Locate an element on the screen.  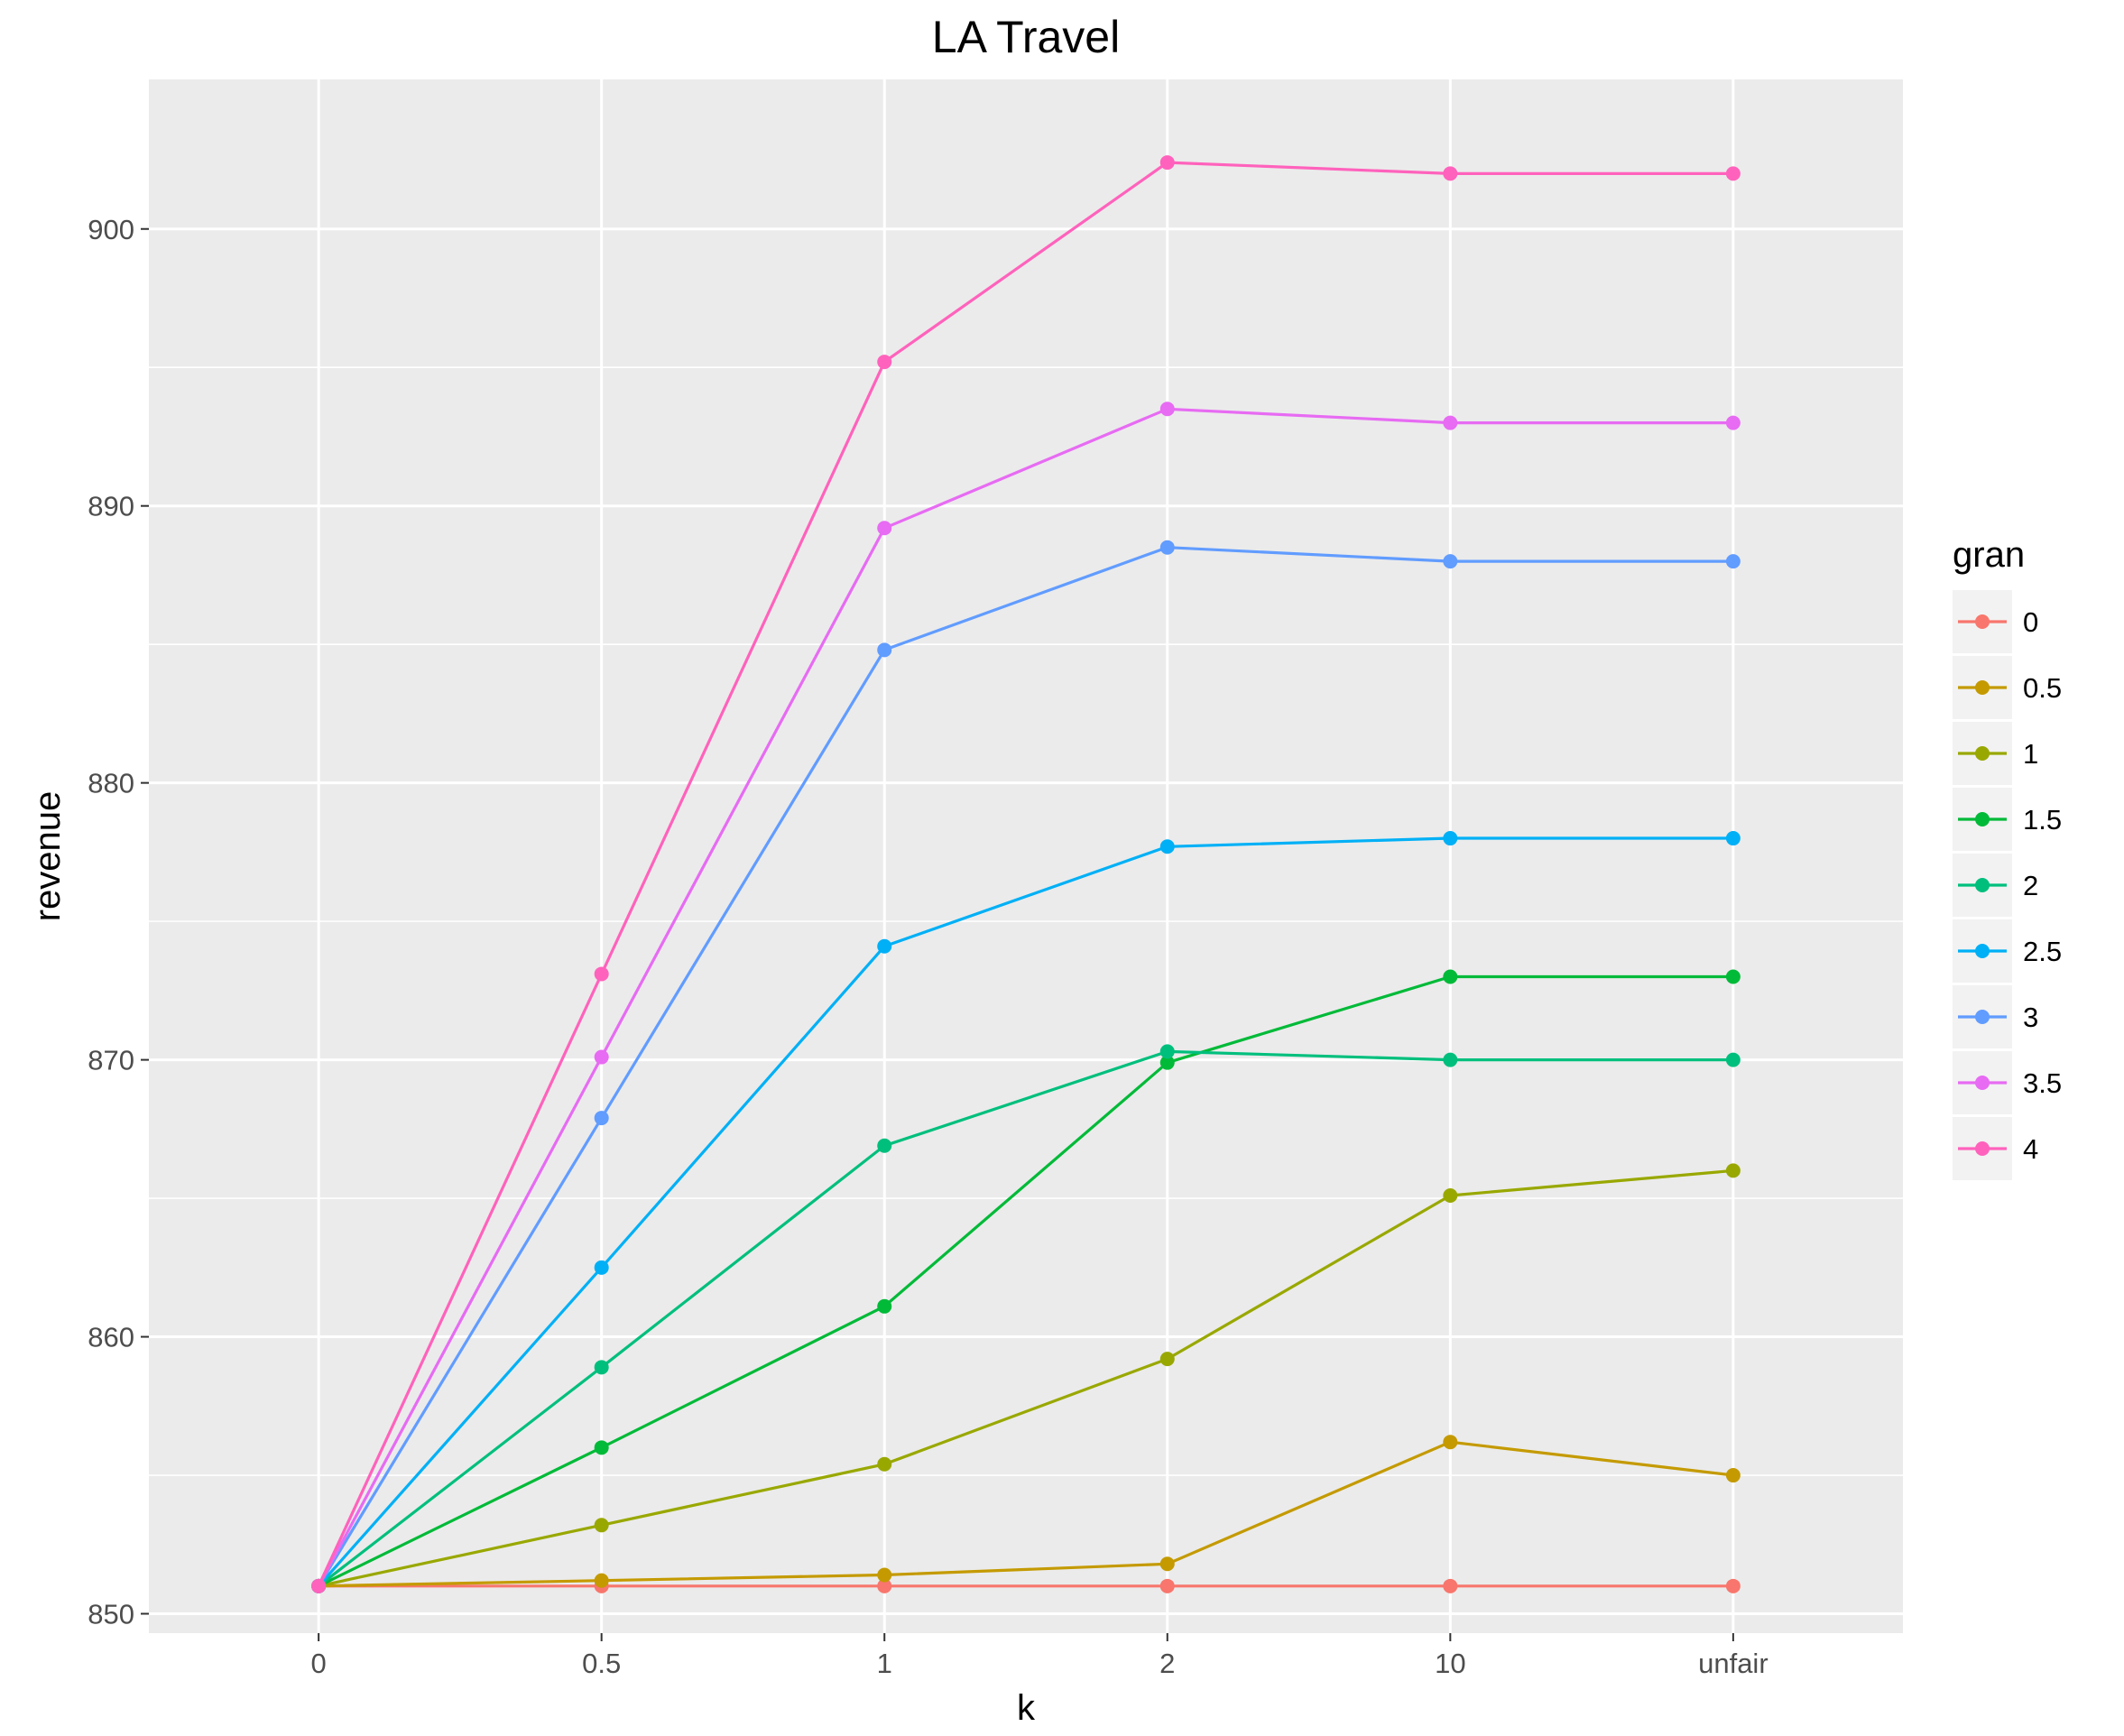
legend-label: 4 is located at coordinates (2030, 1149).